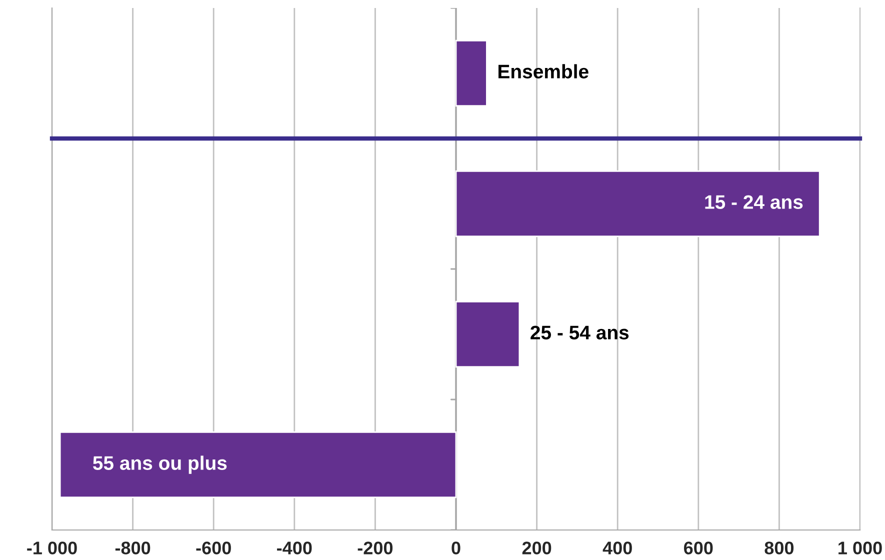  What do you see at coordinates (537, 548) in the screenshot?
I see `x-tick-label: 200` at bounding box center [537, 548].